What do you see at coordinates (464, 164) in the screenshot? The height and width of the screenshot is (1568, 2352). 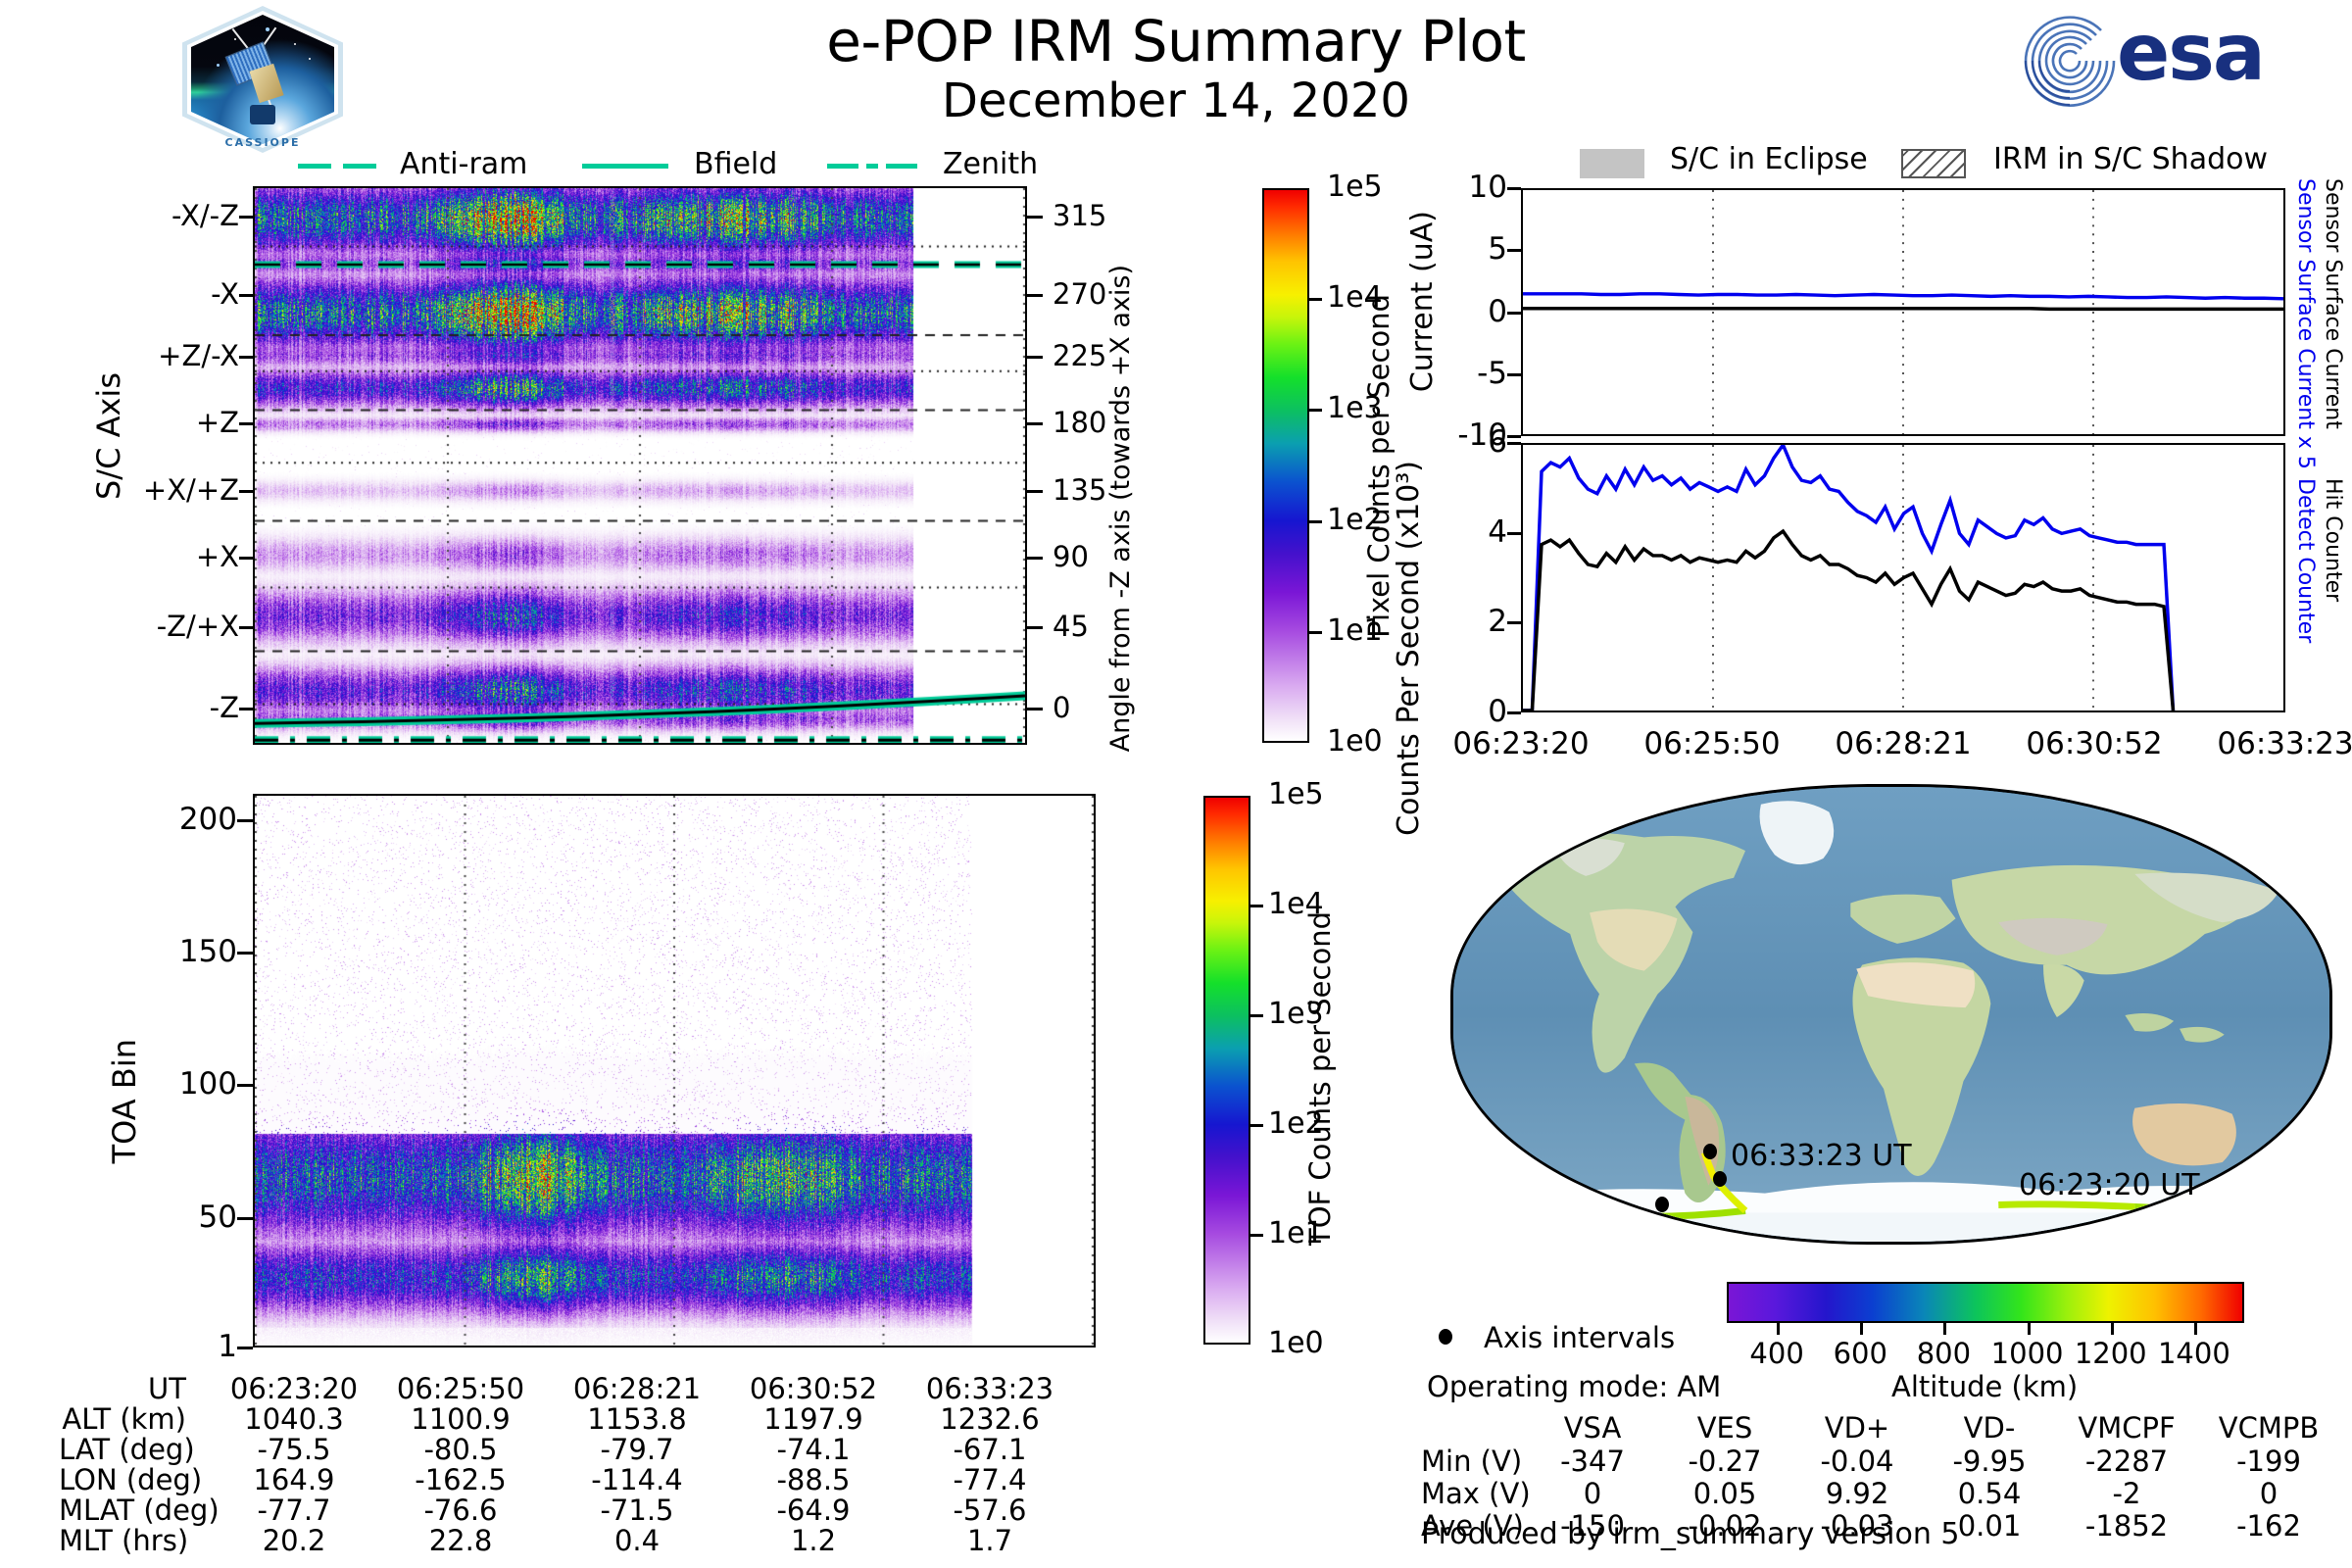 I see `legend-label-anti-ram: Anti-ram` at bounding box center [464, 164].